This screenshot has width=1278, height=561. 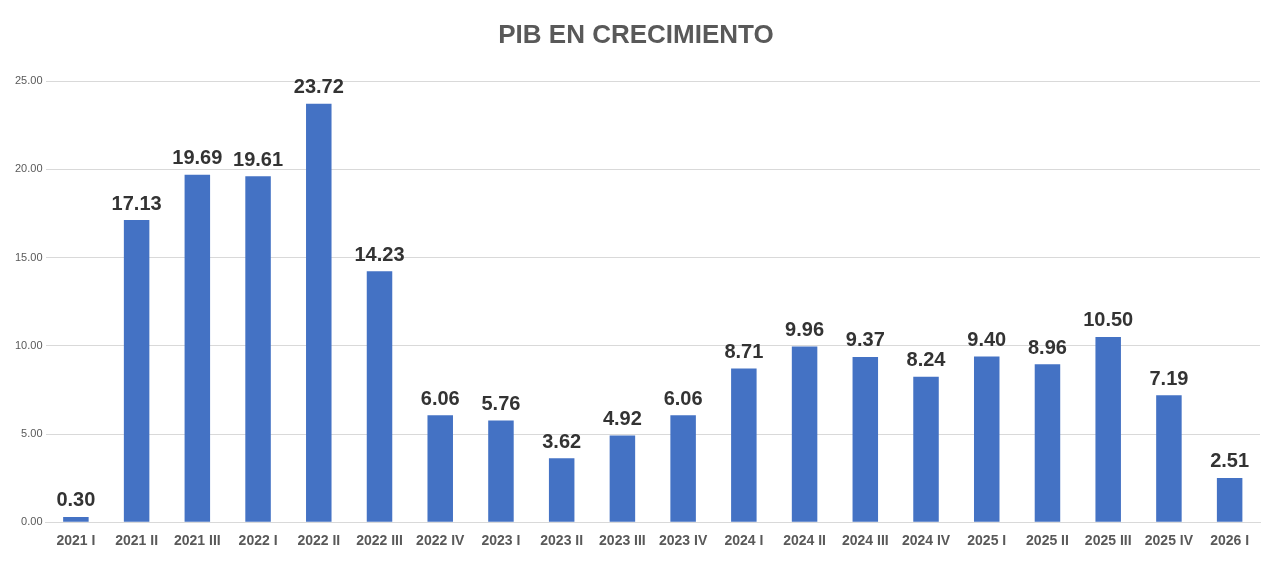 What do you see at coordinates (865, 540) in the screenshot?
I see `x-tick-label: 2024 III` at bounding box center [865, 540].